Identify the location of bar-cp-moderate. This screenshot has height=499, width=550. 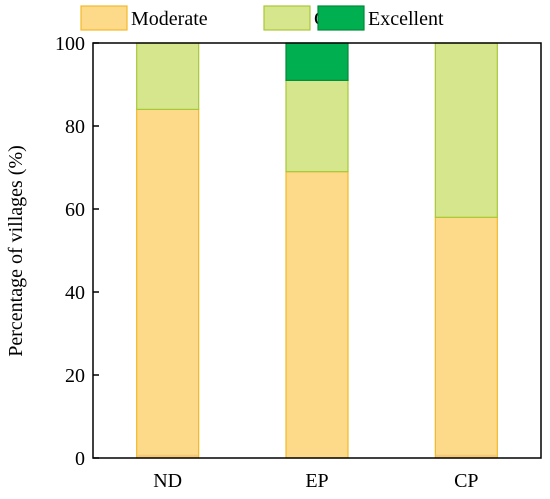
(466, 337).